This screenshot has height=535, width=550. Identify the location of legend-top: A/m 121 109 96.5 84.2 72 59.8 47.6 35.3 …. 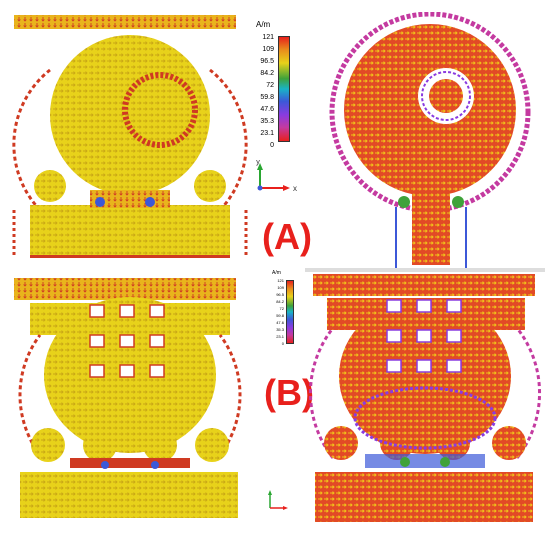
(273, 84).